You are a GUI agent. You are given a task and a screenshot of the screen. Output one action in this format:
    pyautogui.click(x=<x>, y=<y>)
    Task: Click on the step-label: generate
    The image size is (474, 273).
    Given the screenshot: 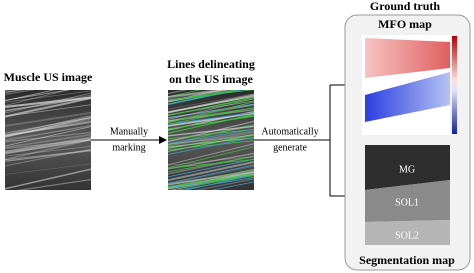 What is the action you would take?
    pyautogui.click(x=290, y=147)
    